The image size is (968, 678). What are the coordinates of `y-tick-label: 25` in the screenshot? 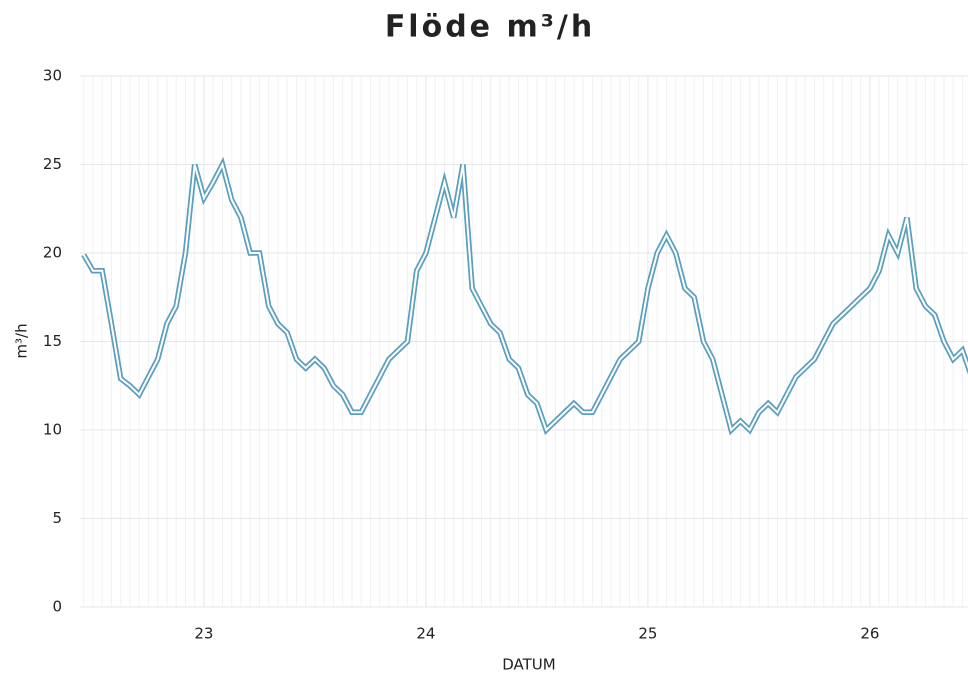 It's located at (52, 164).